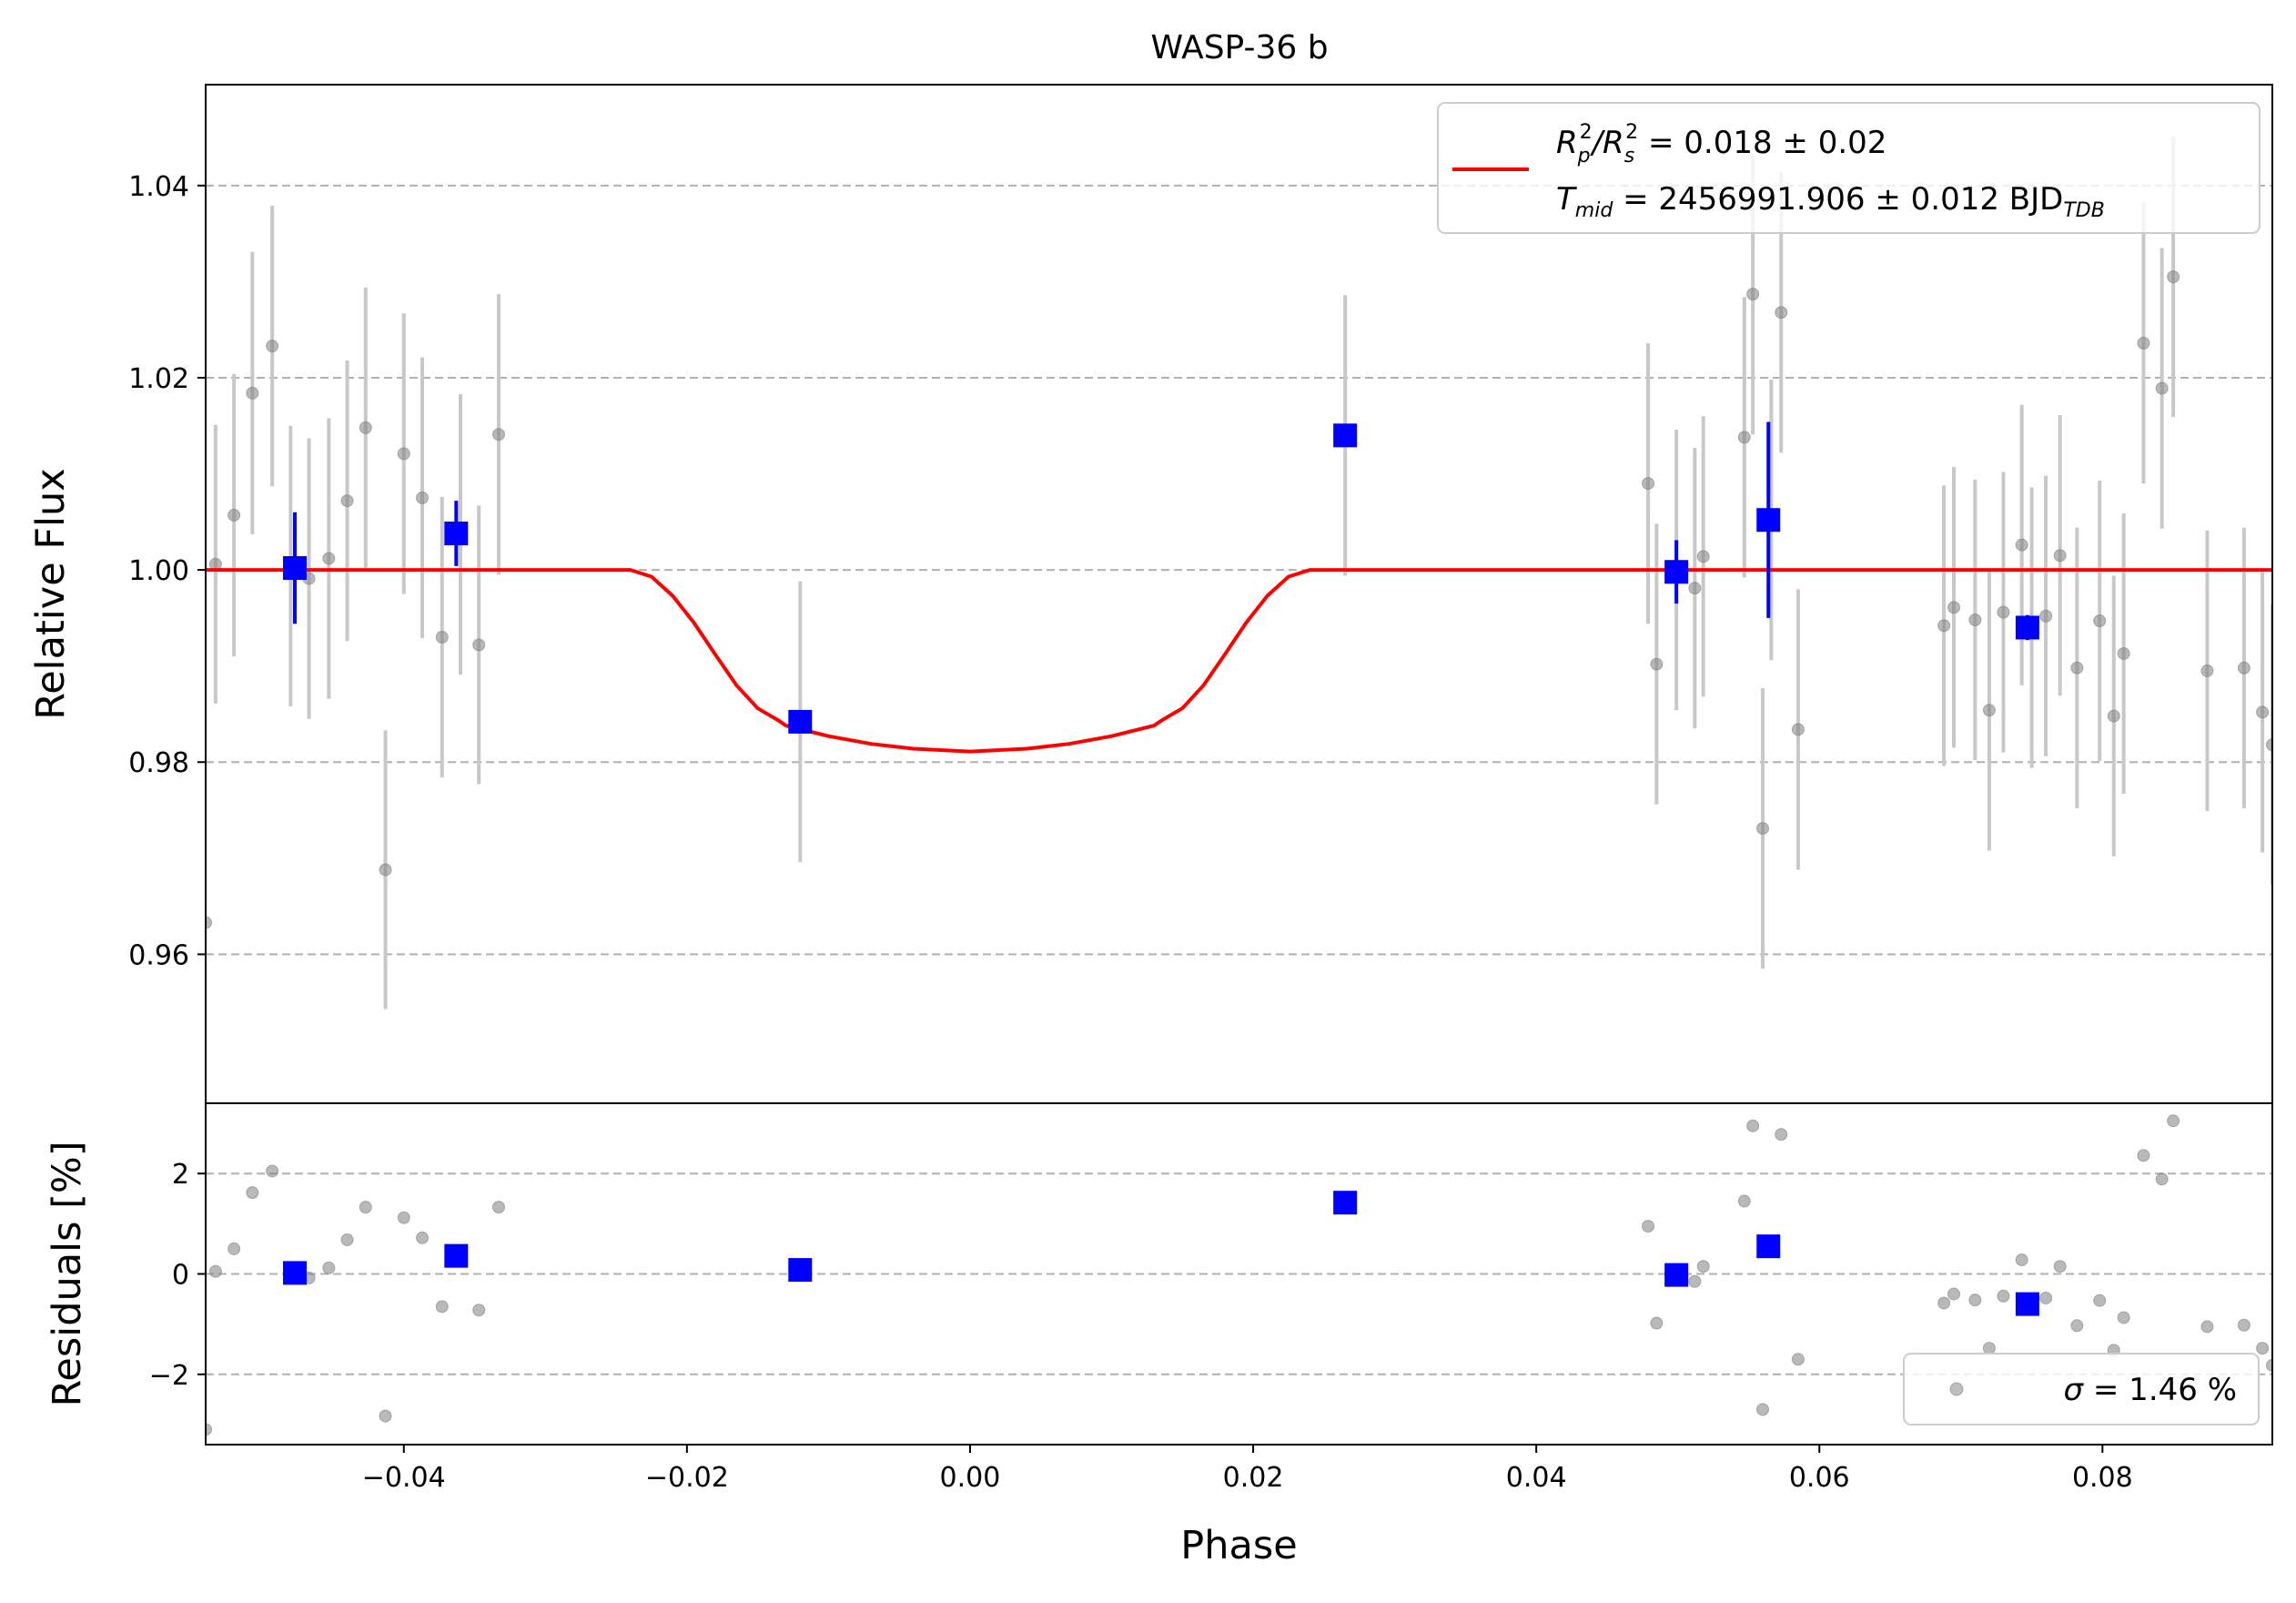  What do you see at coordinates (2081, 1389) in the screenshot?
I see `residual-legend-box` at bounding box center [2081, 1389].